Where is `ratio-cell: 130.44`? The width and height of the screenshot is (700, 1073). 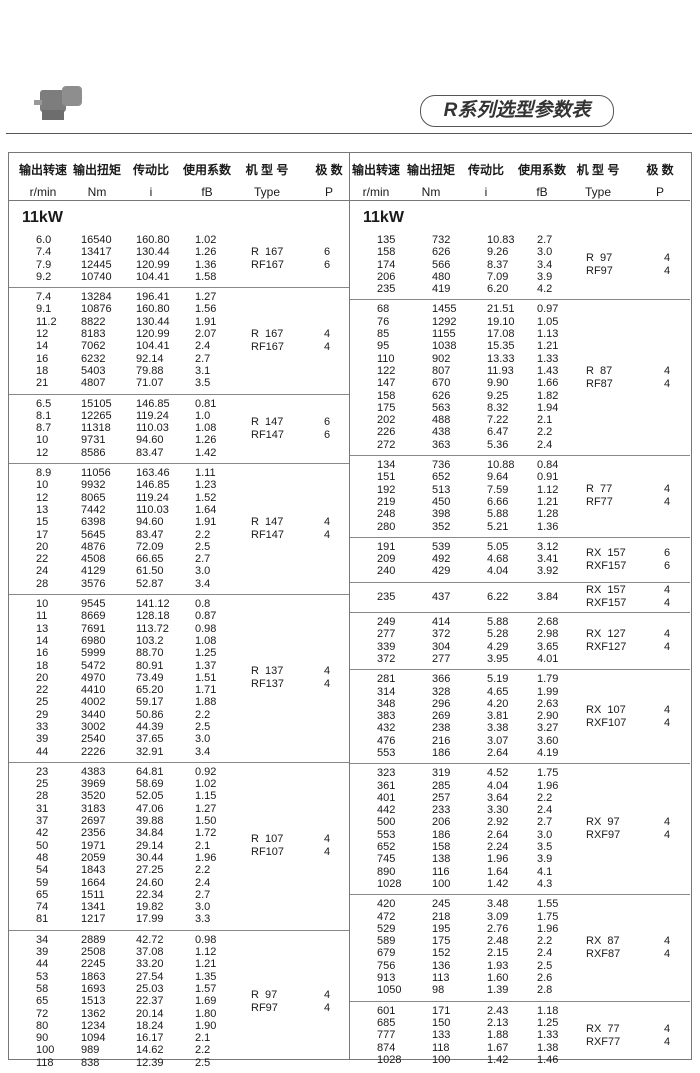
ratio-cell: 130.44 is located at coordinates (153, 252).